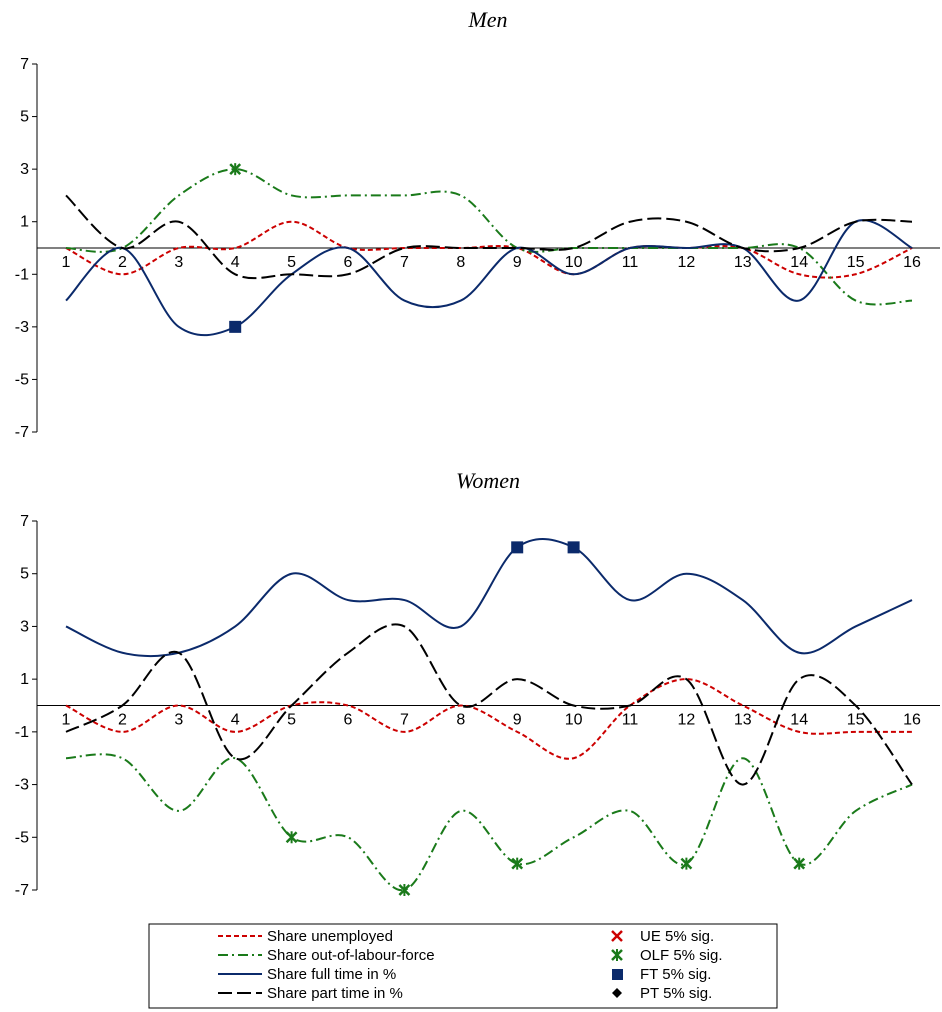 This screenshot has width=942, height=1012. Describe the element at coordinates (675, 974) in the screenshot. I see `legend-marker-label-ft: FT 5% sig.` at that location.